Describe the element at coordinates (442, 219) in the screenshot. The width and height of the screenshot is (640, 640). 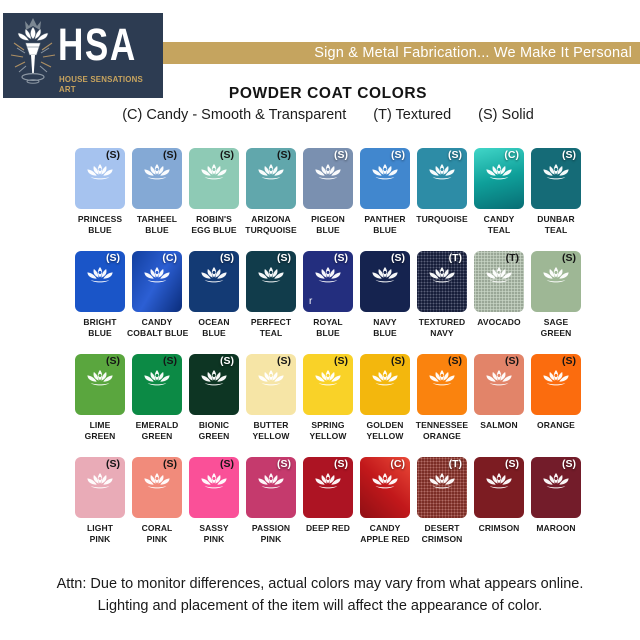
I see `swatch-name: TURQUOISE` at that location.